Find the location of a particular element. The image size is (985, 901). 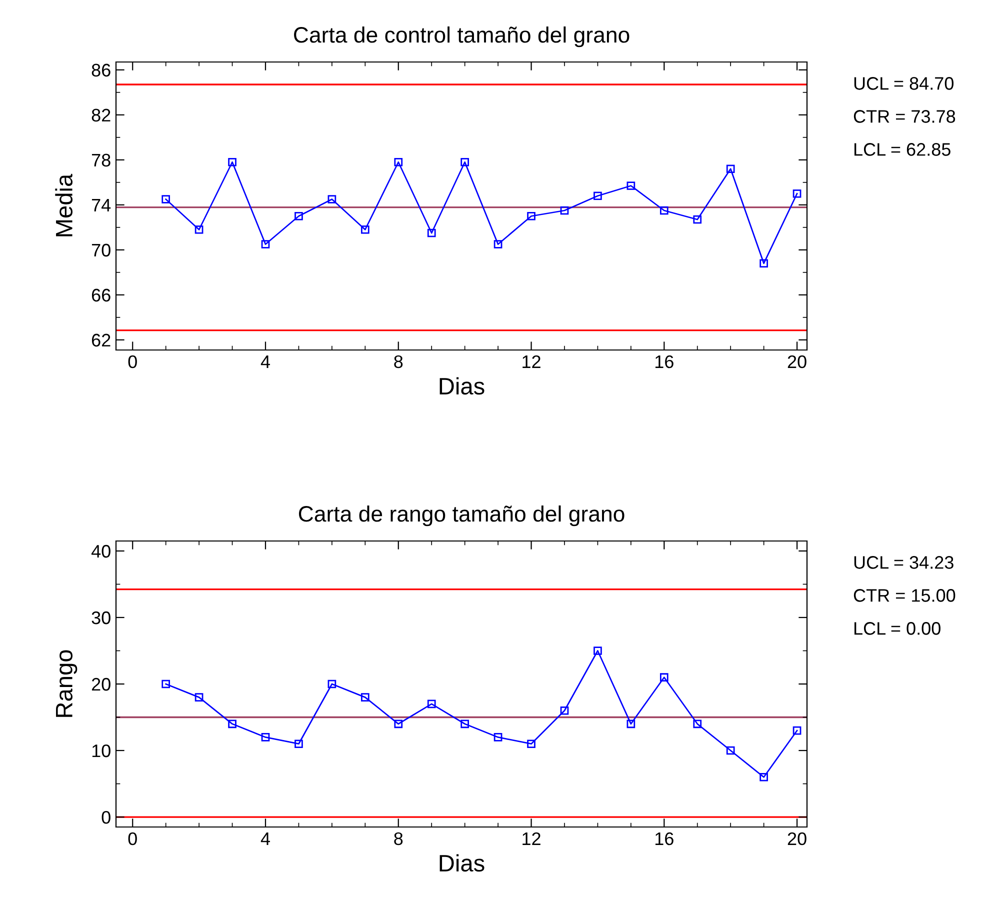

text: LCL = 62.85 is located at coordinates (902, 149).